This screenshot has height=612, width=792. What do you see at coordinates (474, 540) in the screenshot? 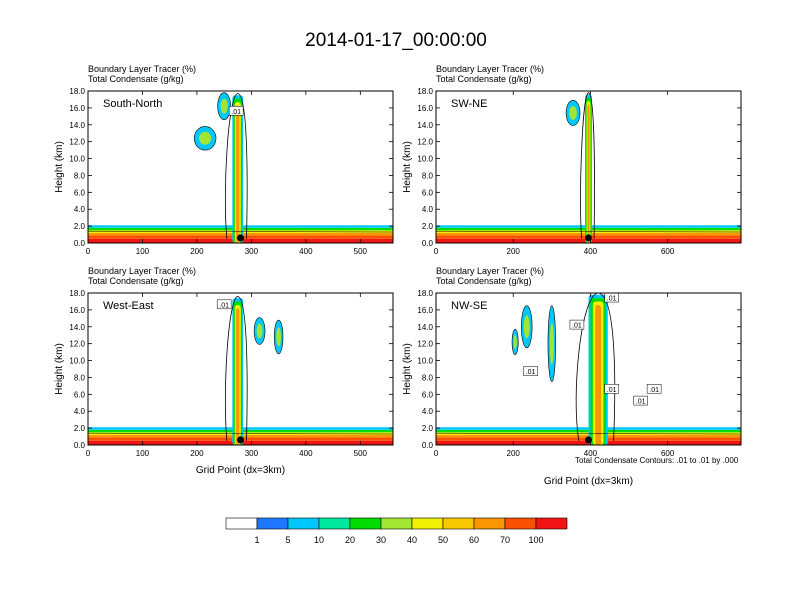
I see `colorbar-label-7: 60` at bounding box center [474, 540].